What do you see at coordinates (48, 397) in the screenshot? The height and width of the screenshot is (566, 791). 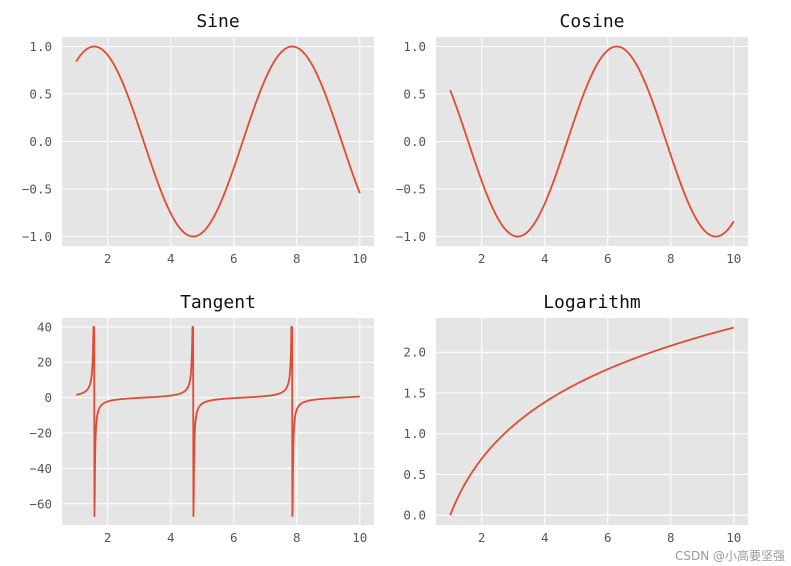 I see `tangent-y-tick-label: 0` at bounding box center [48, 397].